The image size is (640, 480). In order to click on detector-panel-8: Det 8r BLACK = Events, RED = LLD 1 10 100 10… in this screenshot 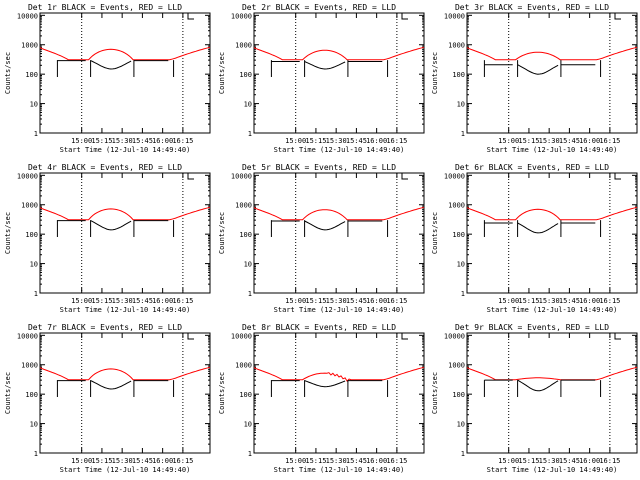, I will do `click(321, 398)`.